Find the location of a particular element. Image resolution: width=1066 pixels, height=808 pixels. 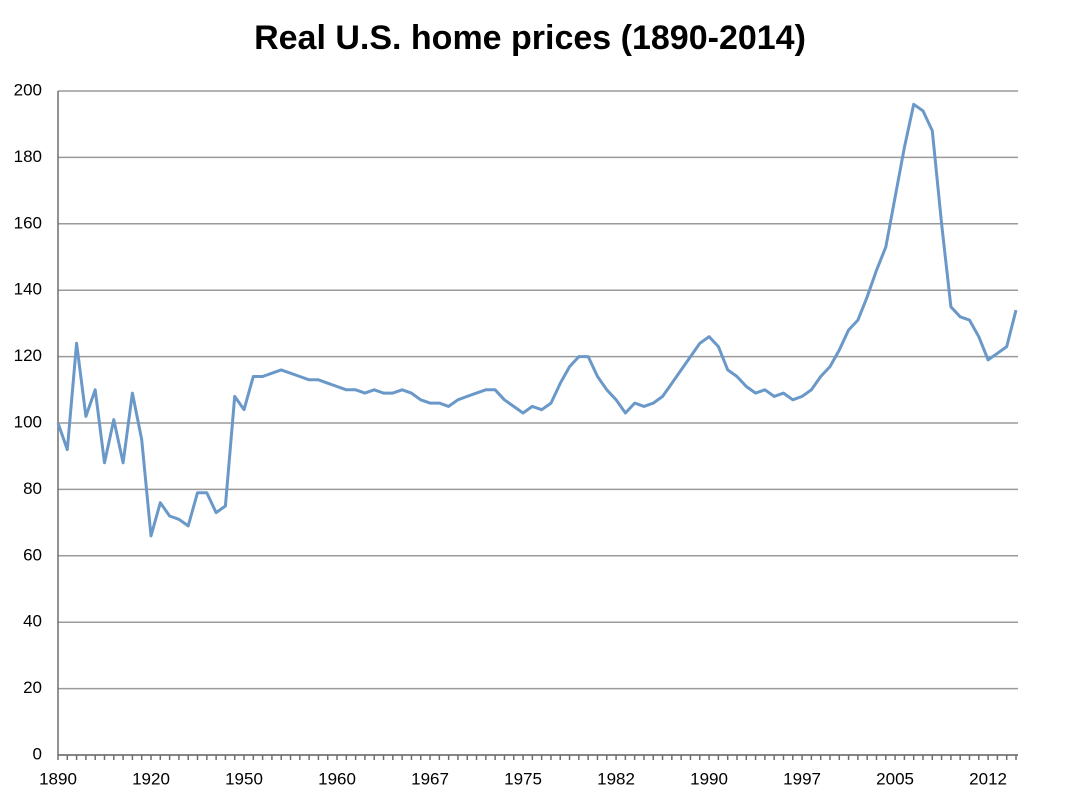

x-tick-label: 1950 is located at coordinates (244, 778).